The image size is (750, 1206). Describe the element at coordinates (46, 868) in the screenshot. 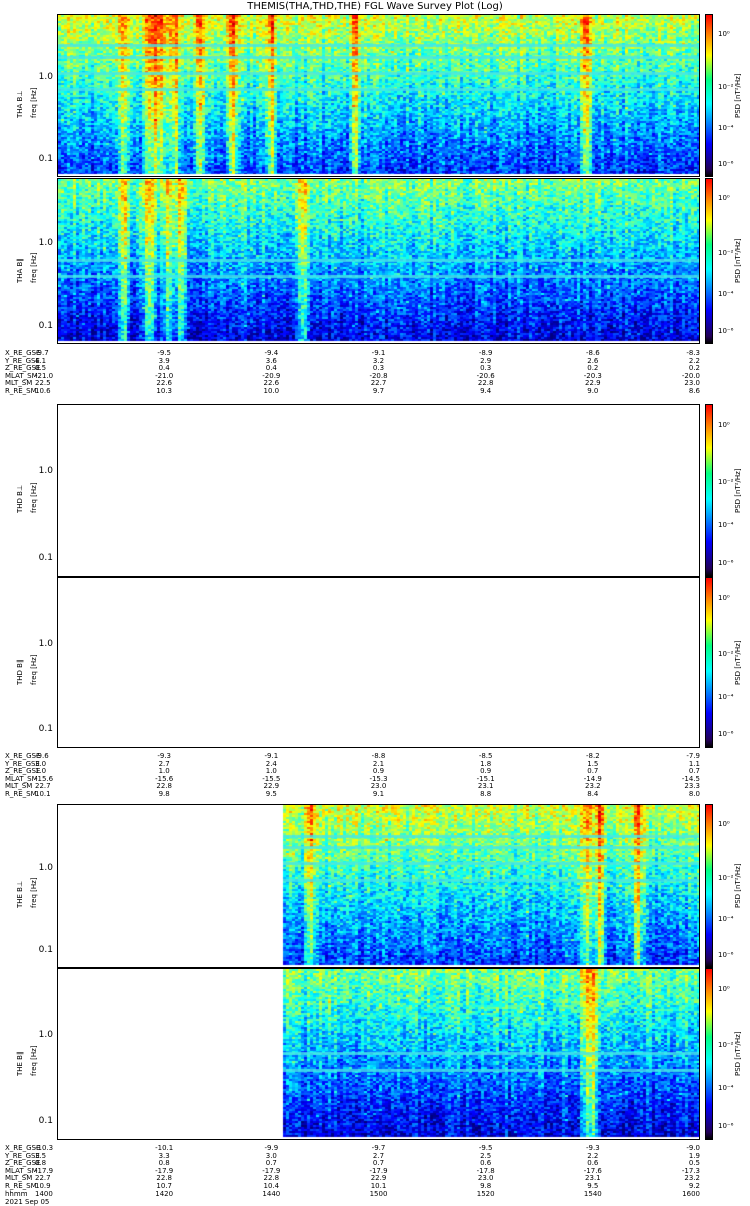

I see `ytick-the-0-0: 1.0` at that location.